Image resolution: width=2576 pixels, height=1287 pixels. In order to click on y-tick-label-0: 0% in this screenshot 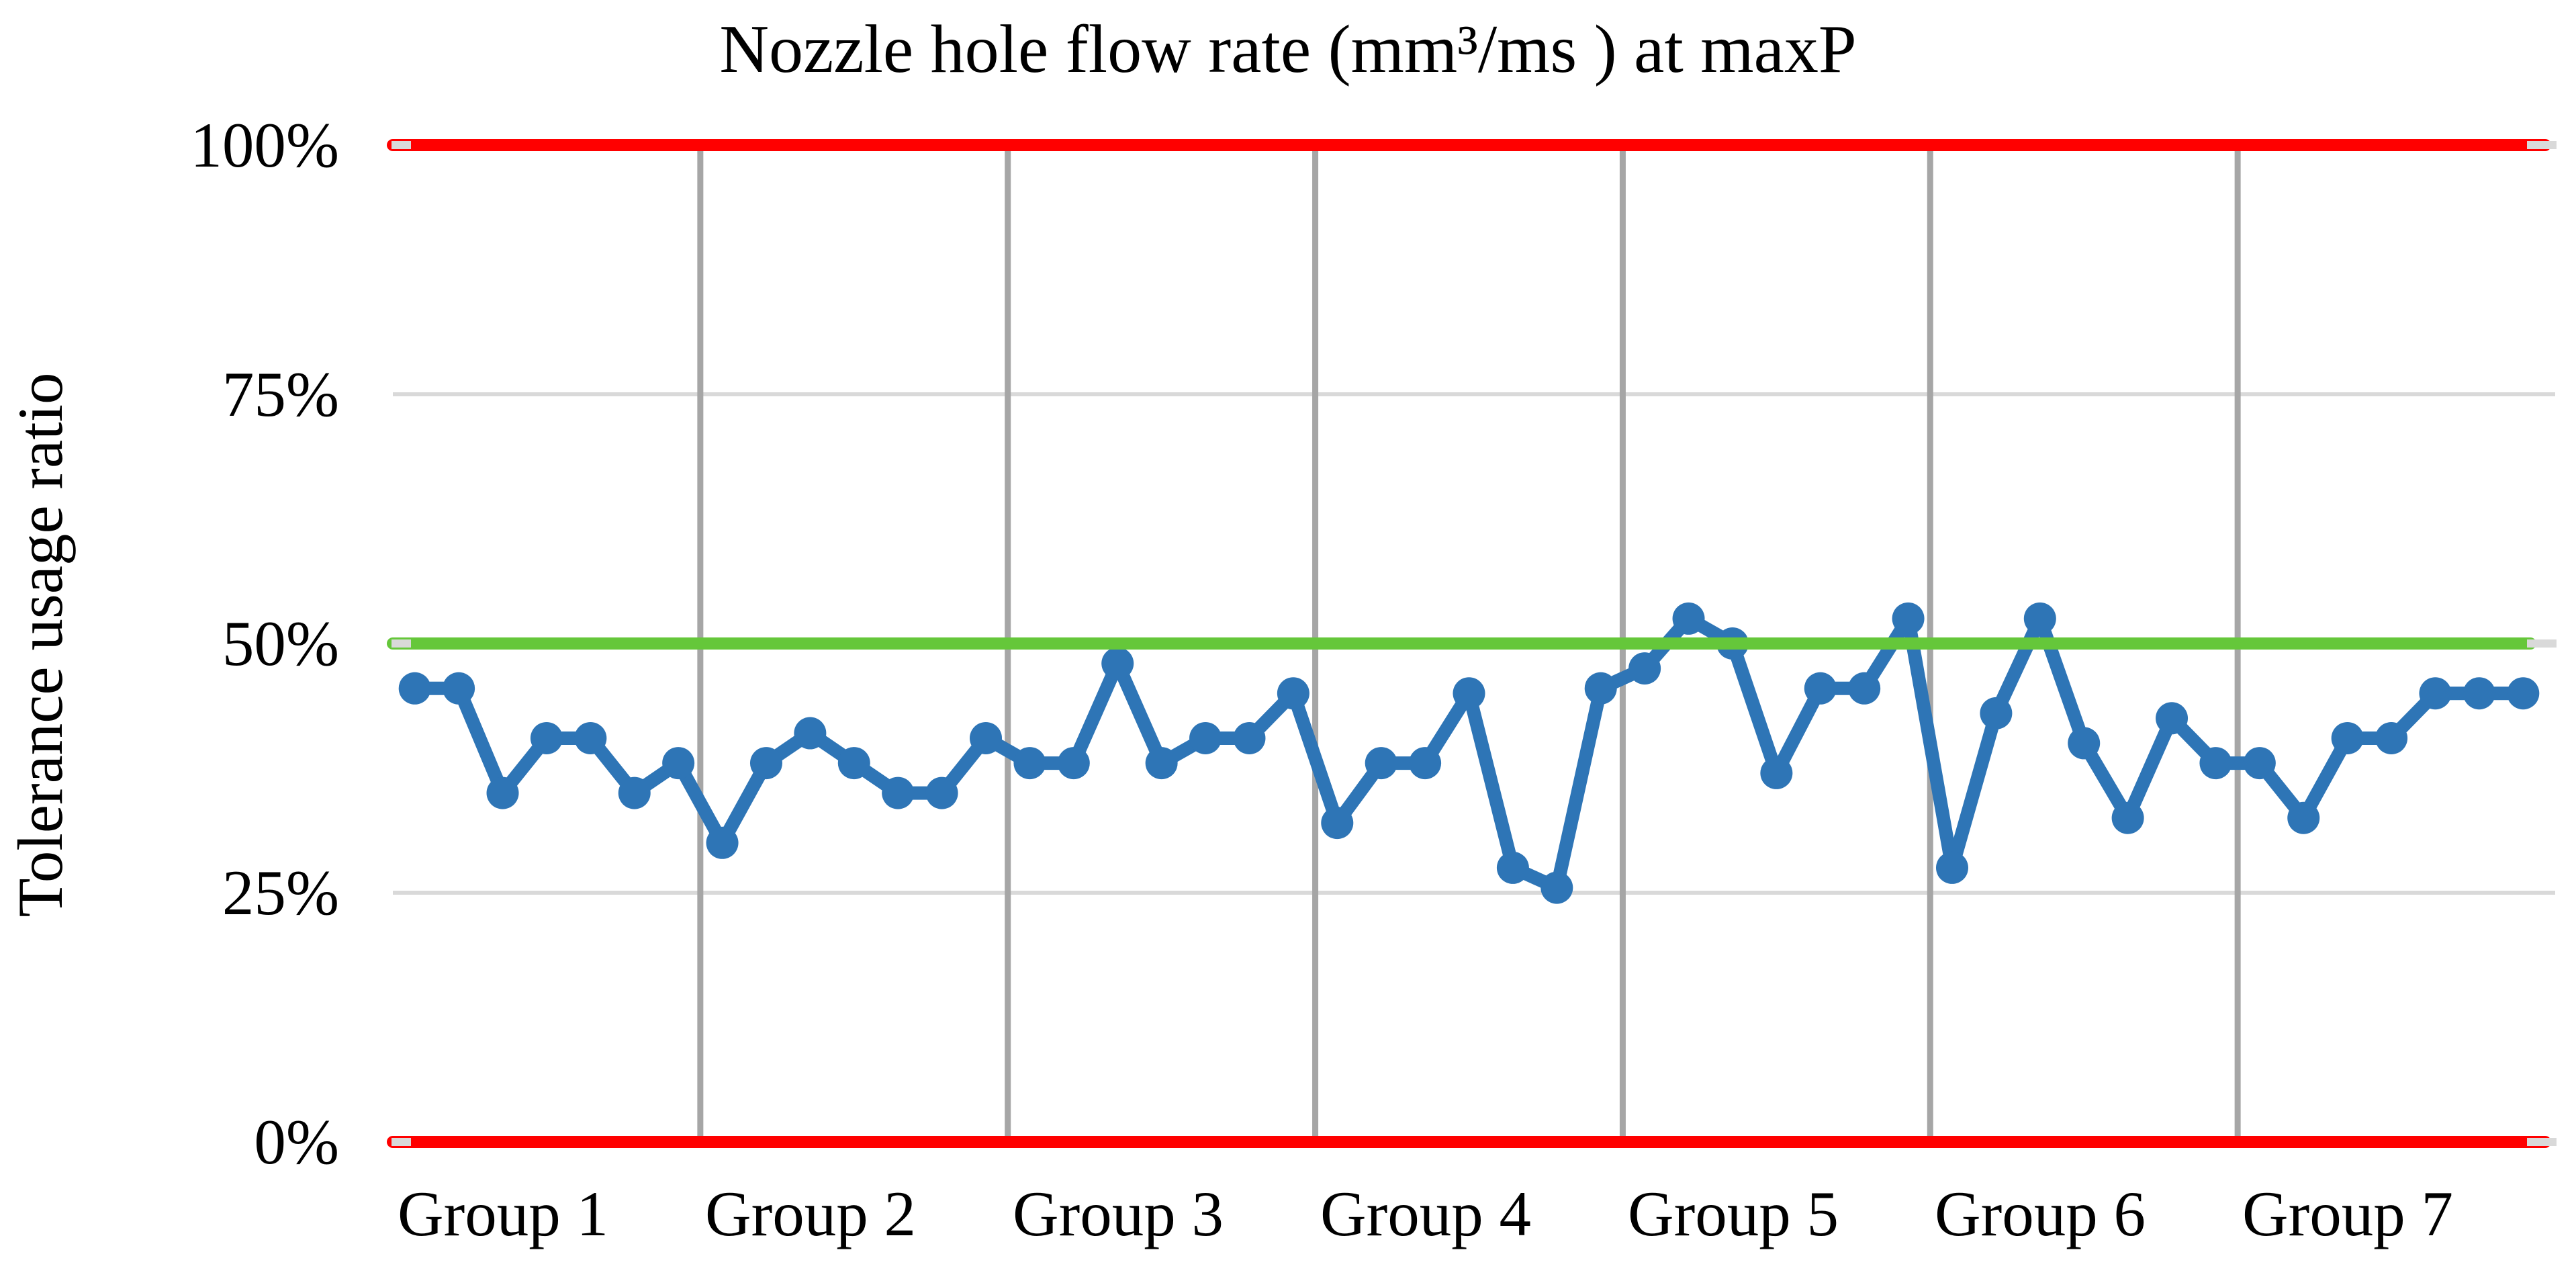, I will do `click(296, 1142)`.